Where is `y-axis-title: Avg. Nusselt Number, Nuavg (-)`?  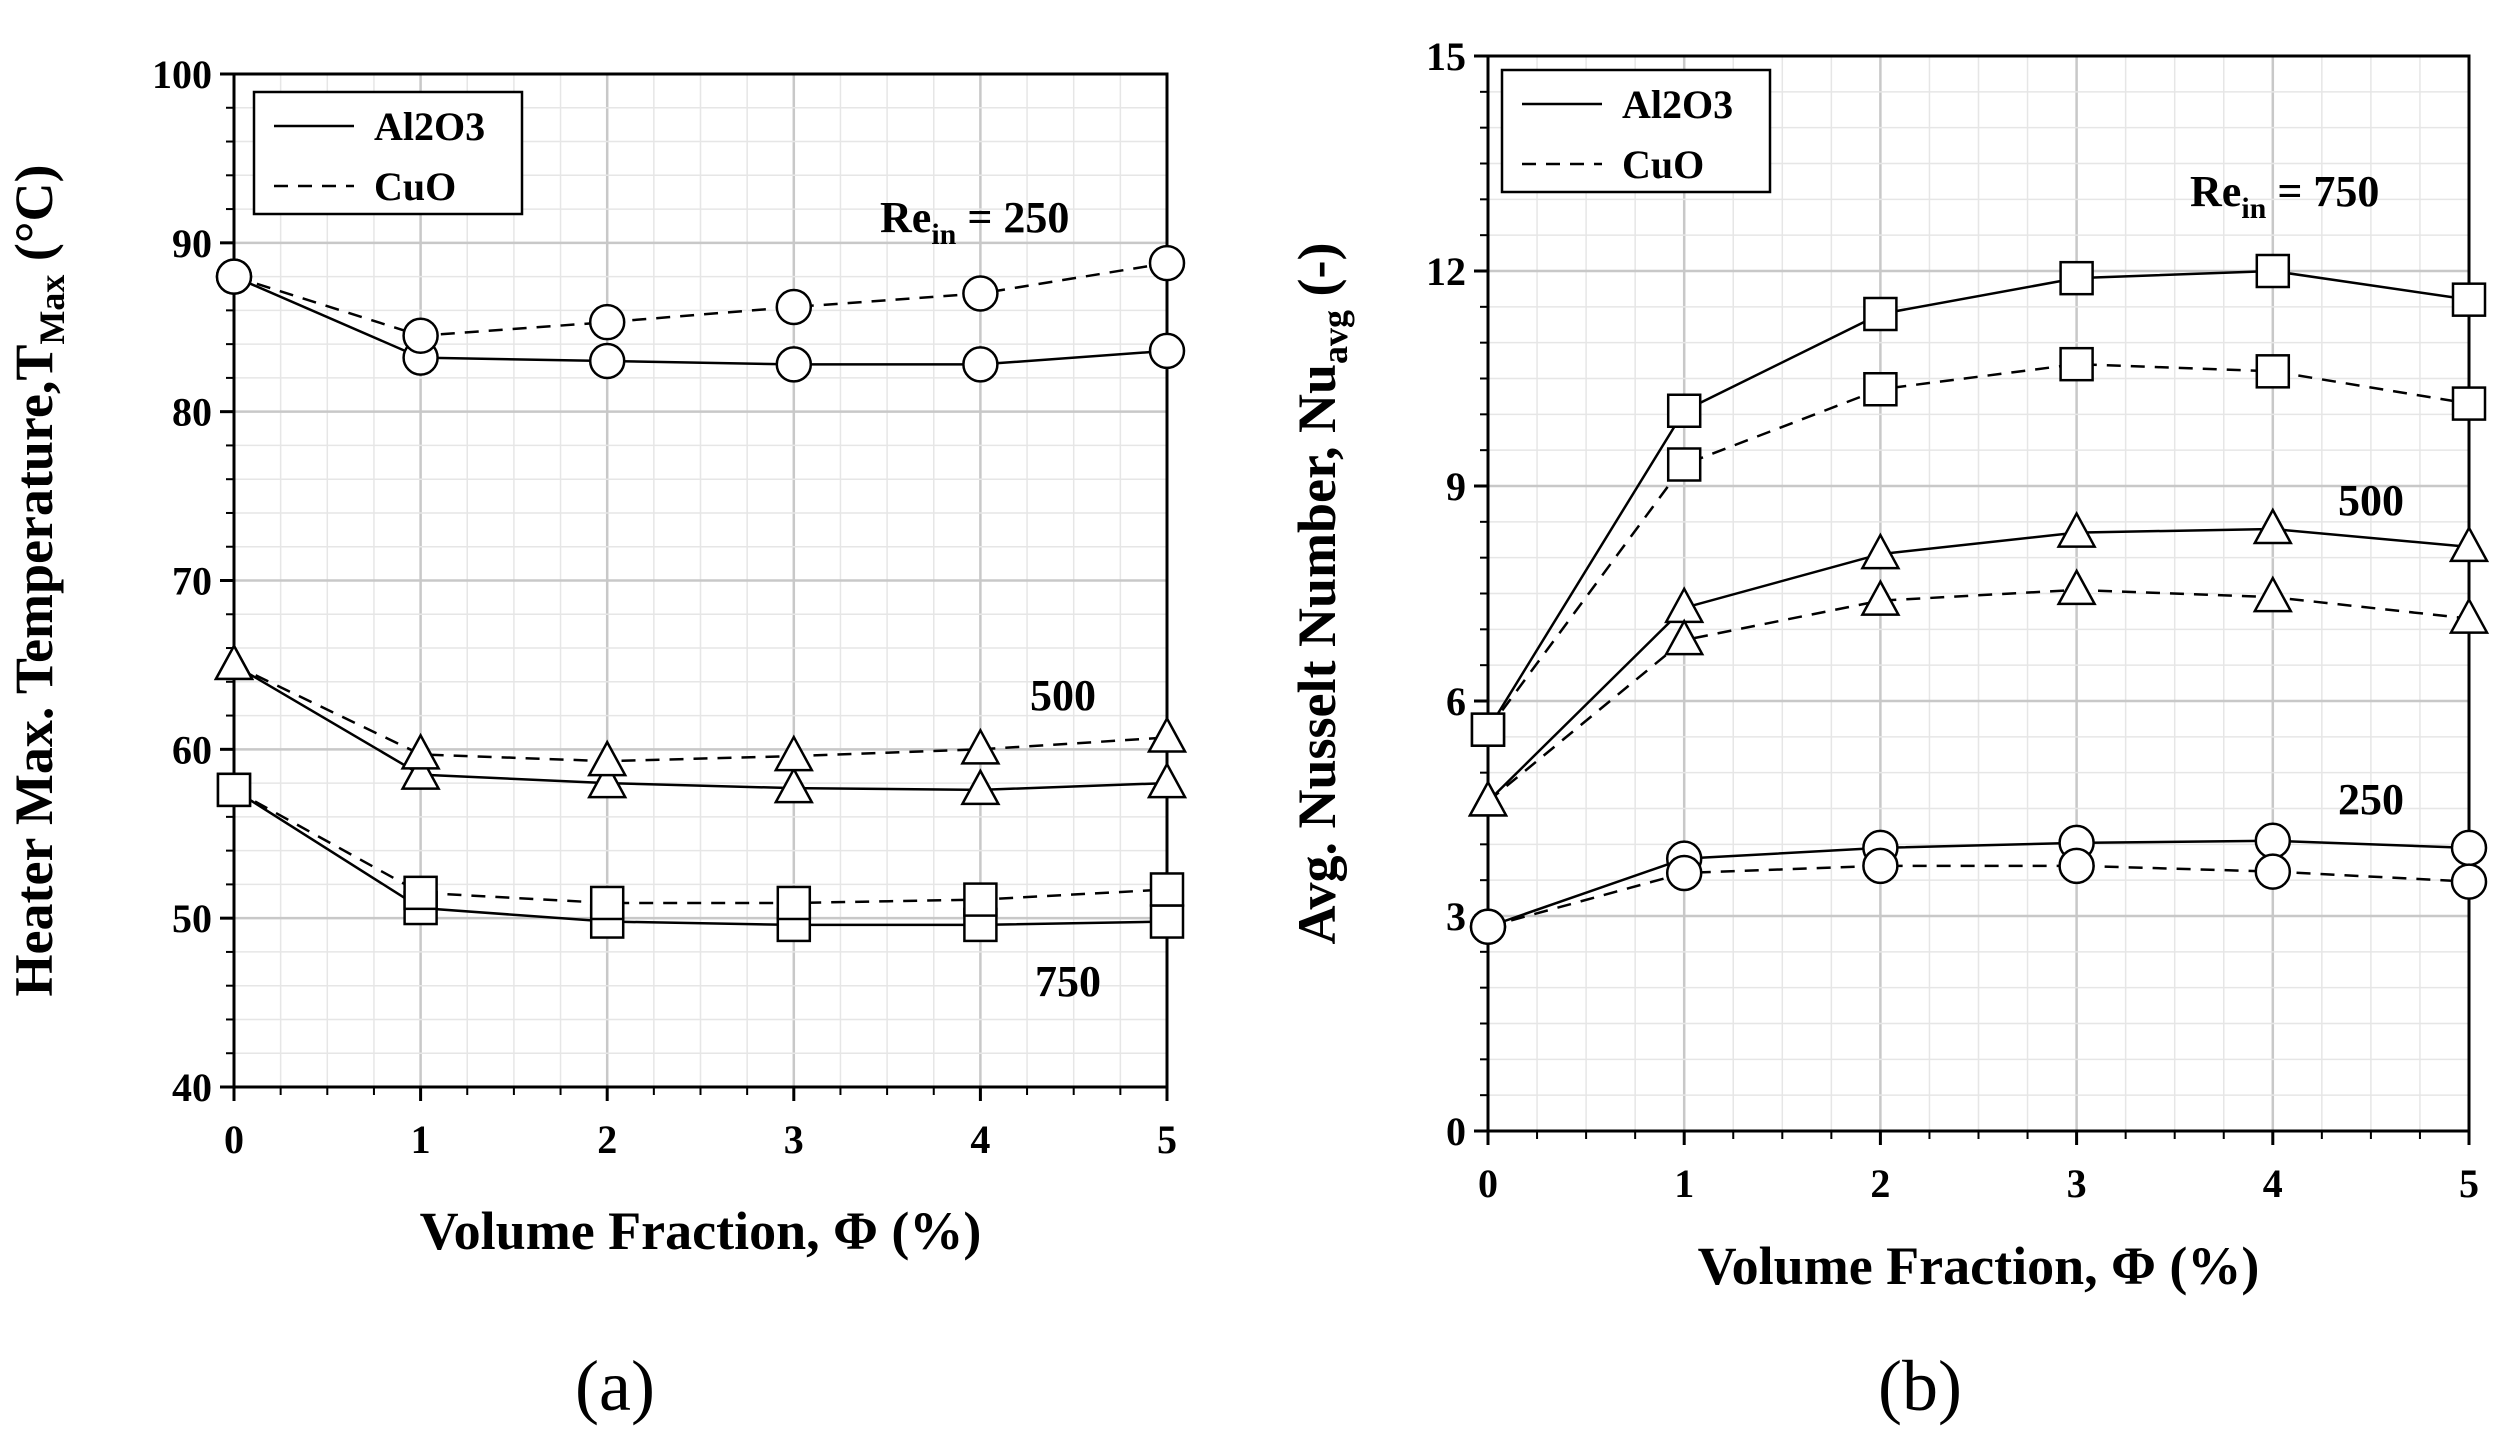 y-axis-title: Avg. Nusselt Number, Nuavg (-) is located at coordinates (1321, 593).